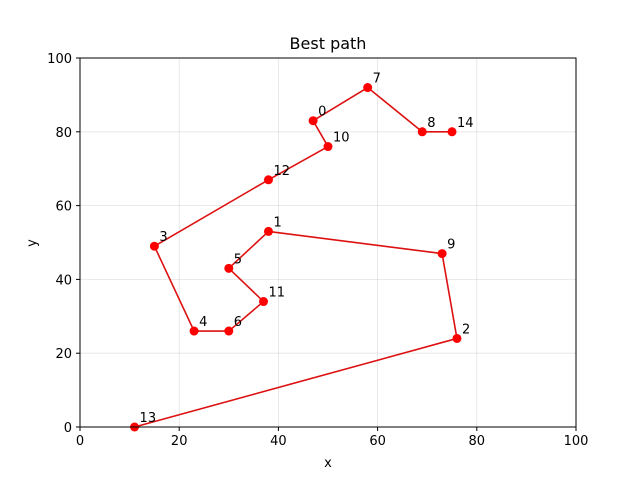 This screenshot has width=640, height=480. What do you see at coordinates (59, 59) in the screenshot?
I see `y-tick-label: 100` at bounding box center [59, 59].